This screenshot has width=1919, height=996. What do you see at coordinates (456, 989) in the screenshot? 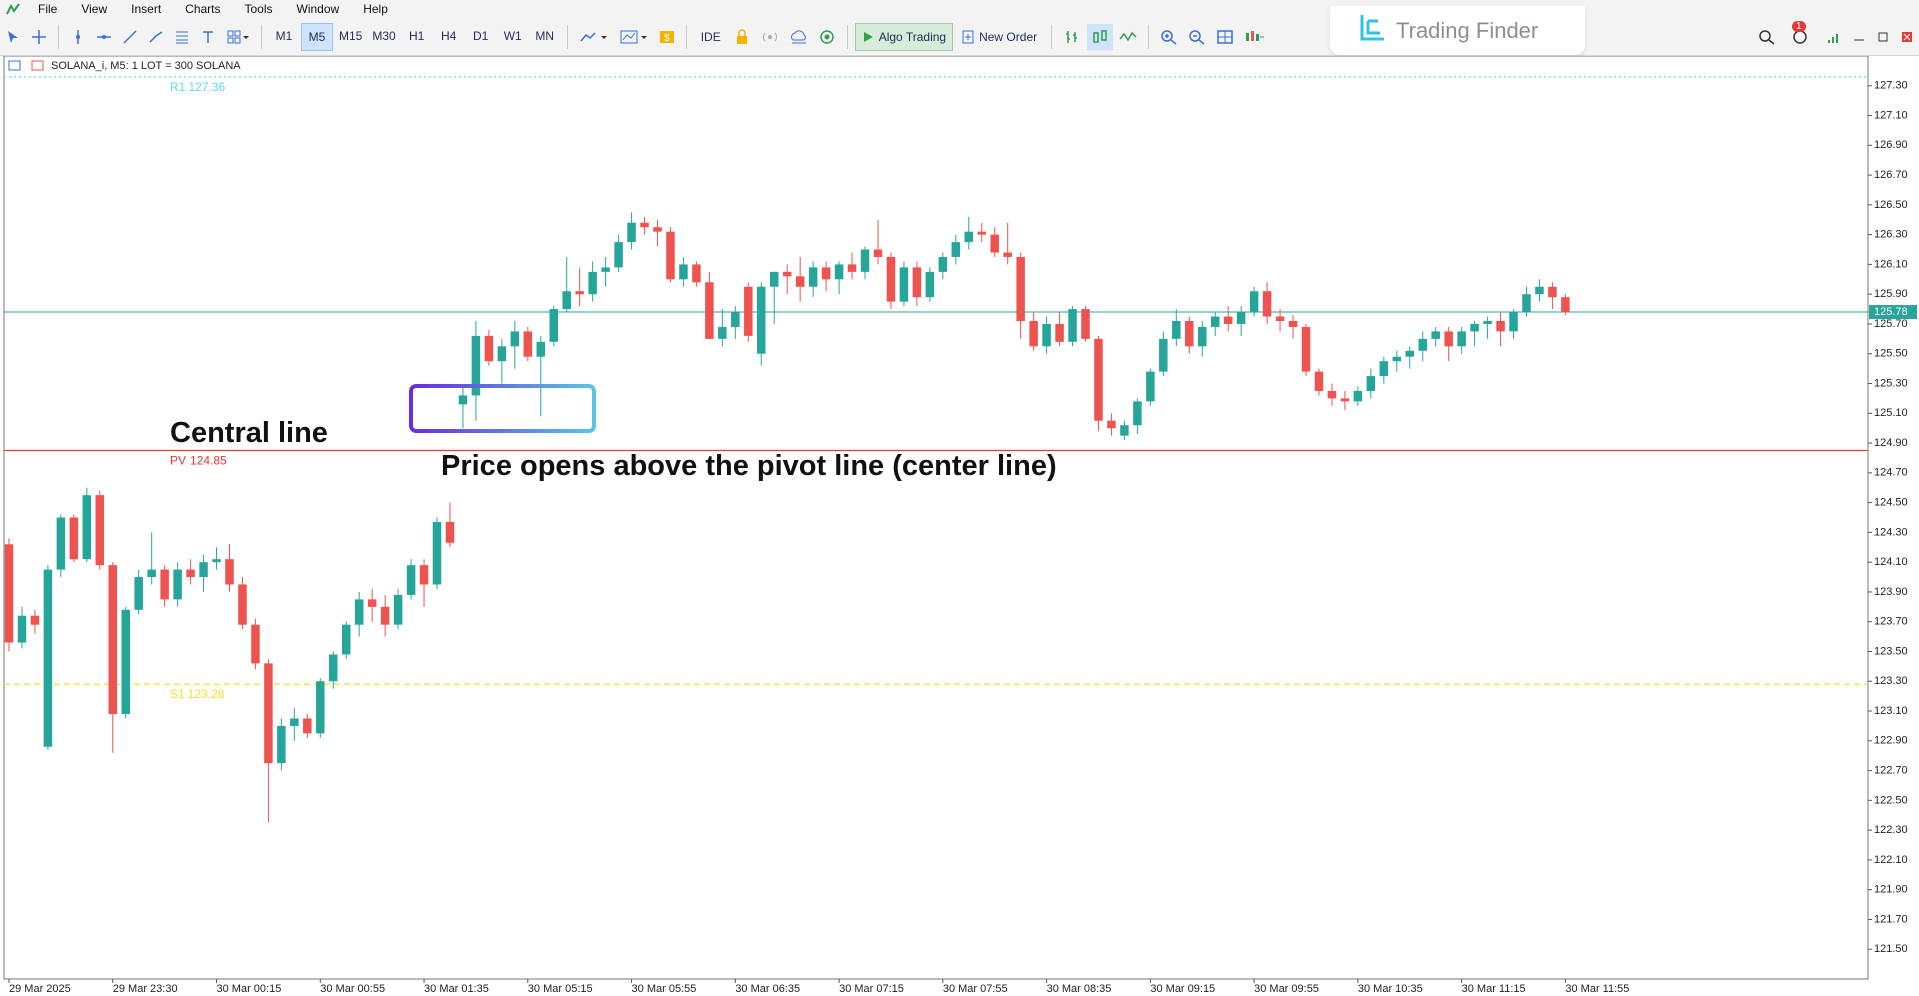
I see `x-tick-label: 30 Mar 01:35` at bounding box center [456, 989].